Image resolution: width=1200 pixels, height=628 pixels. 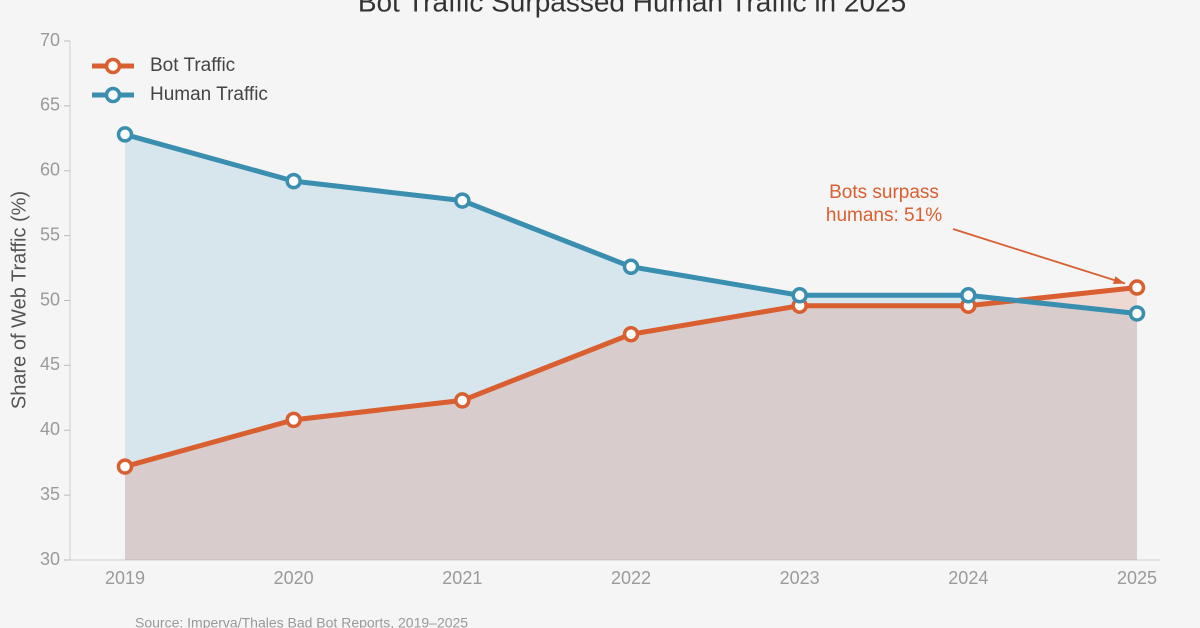 What do you see at coordinates (50, 559) in the screenshot?
I see `y-tick-label: 30` at bounding box center [50, 559].